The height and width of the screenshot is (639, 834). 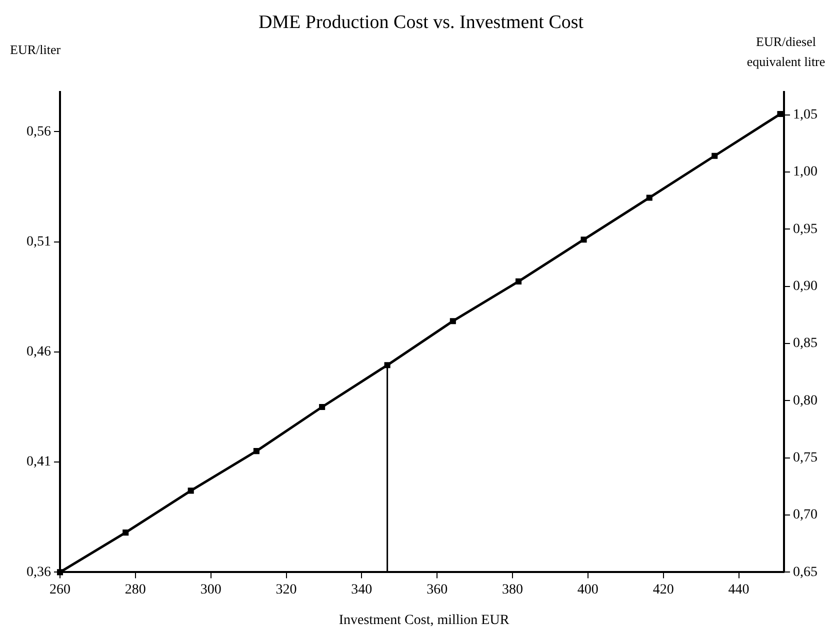 What do you see at coordinates (805, 286) in the screenshot?
I see `y2-tick-label: 0,90` at bounding box center [805, 286].